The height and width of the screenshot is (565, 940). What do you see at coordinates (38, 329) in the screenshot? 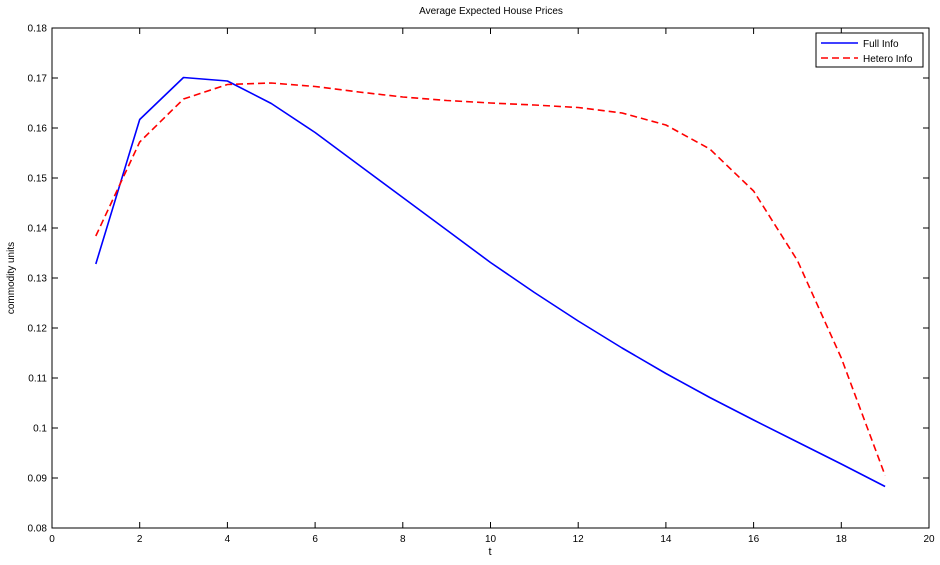
I see `y-tick-label: 0.12` at bounding box center [38, 329].